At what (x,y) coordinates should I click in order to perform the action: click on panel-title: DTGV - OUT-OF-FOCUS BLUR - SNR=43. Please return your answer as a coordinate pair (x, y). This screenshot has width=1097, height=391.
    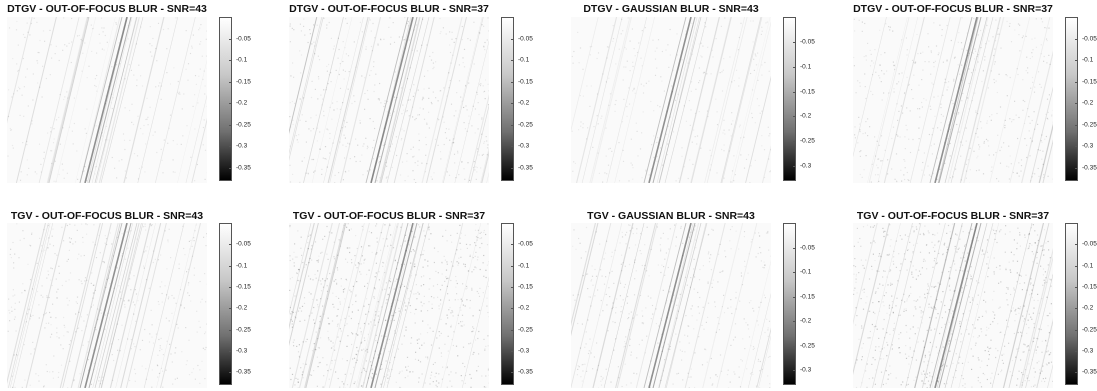
    Looking at the image, I should click on (107, 9).